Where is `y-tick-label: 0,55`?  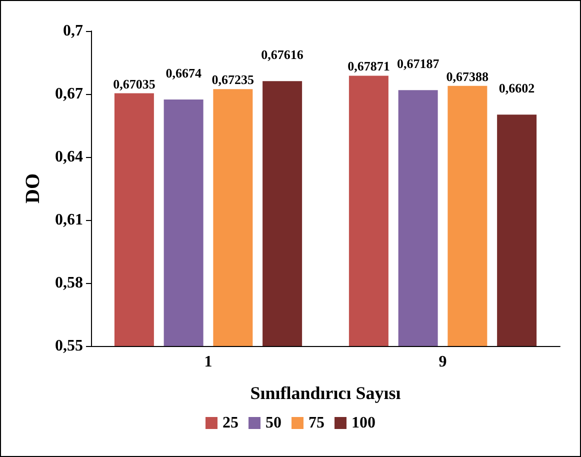 y-tick-label: 0,55 is located at coordinates (69, 346).